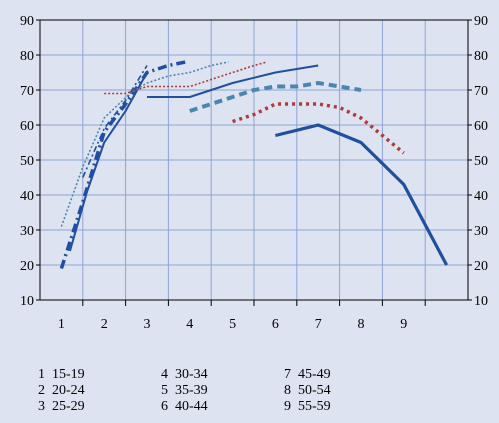 The height and width of the screenshot is (423, 499). What do you see at coordinates (481, 126) in the screenshot?
I see `y-tick-label-right: 60` at bounding box center [481, 126].